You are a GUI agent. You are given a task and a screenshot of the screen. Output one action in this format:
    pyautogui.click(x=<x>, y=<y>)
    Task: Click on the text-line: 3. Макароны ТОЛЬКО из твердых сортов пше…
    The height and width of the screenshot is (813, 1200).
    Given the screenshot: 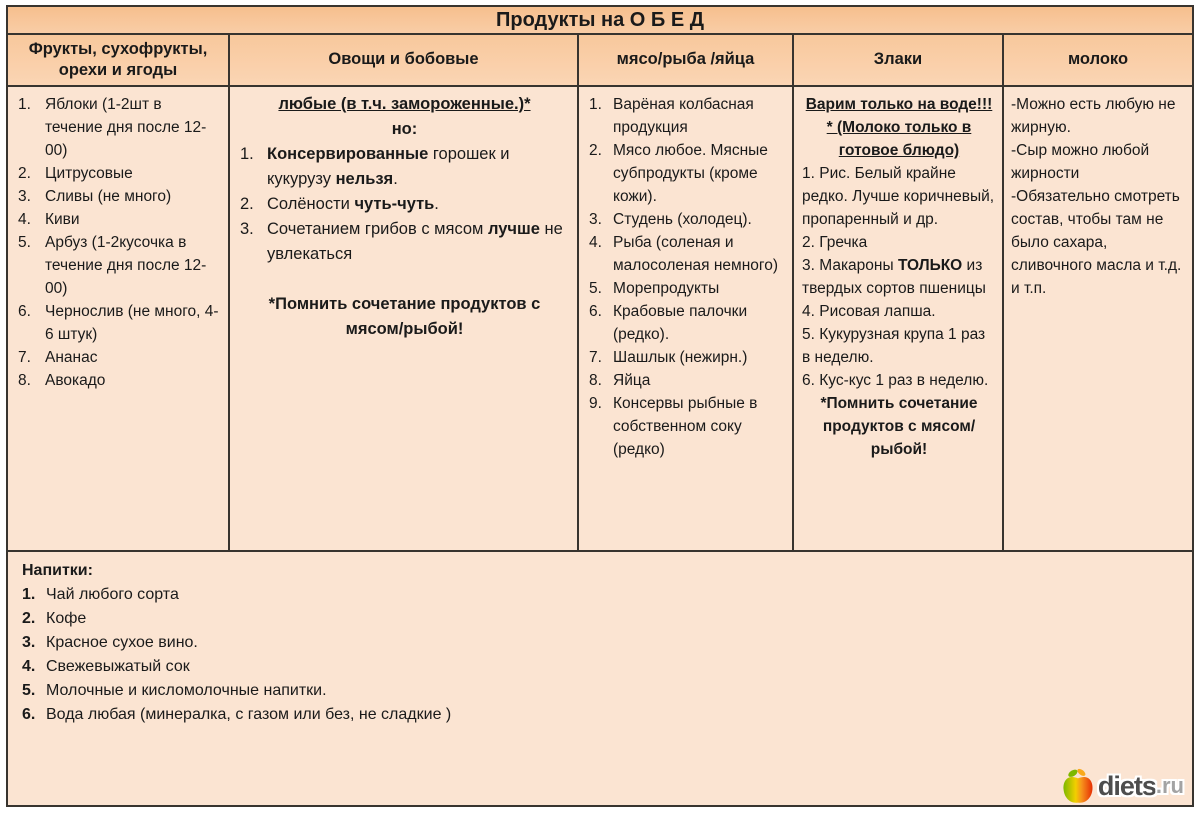 What is the action you would take?
    pyautogui.click(x=899, y=277)
    